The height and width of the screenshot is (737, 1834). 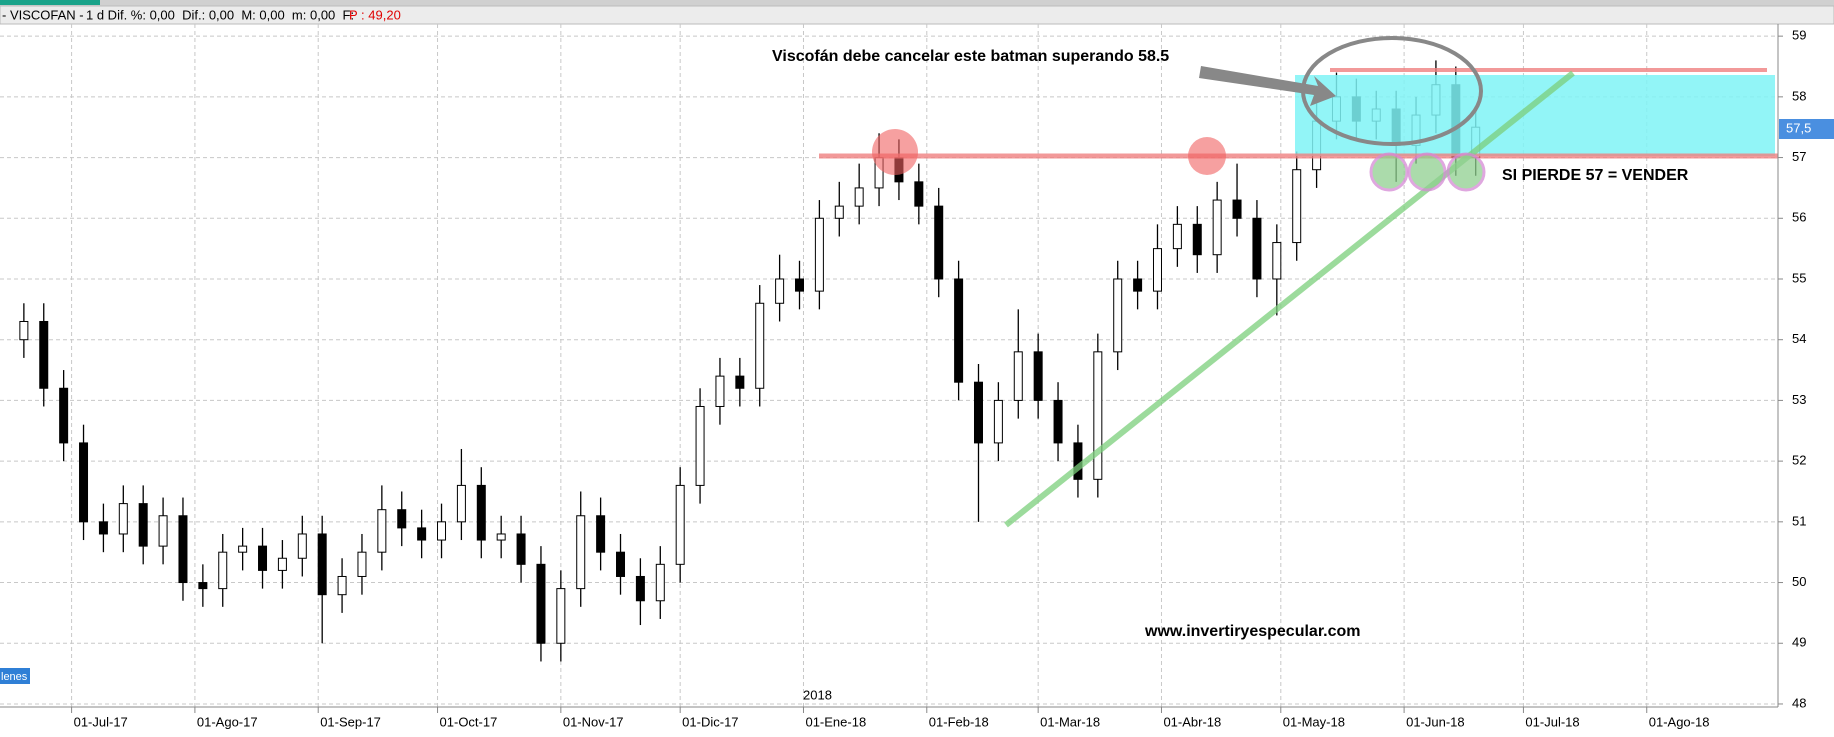 What do you see at coordinates (1595, 175) in the screenshot?
I see `annotation-signal: SI PIERDE 57 = VENDER` at bounding box center [1595, 175].